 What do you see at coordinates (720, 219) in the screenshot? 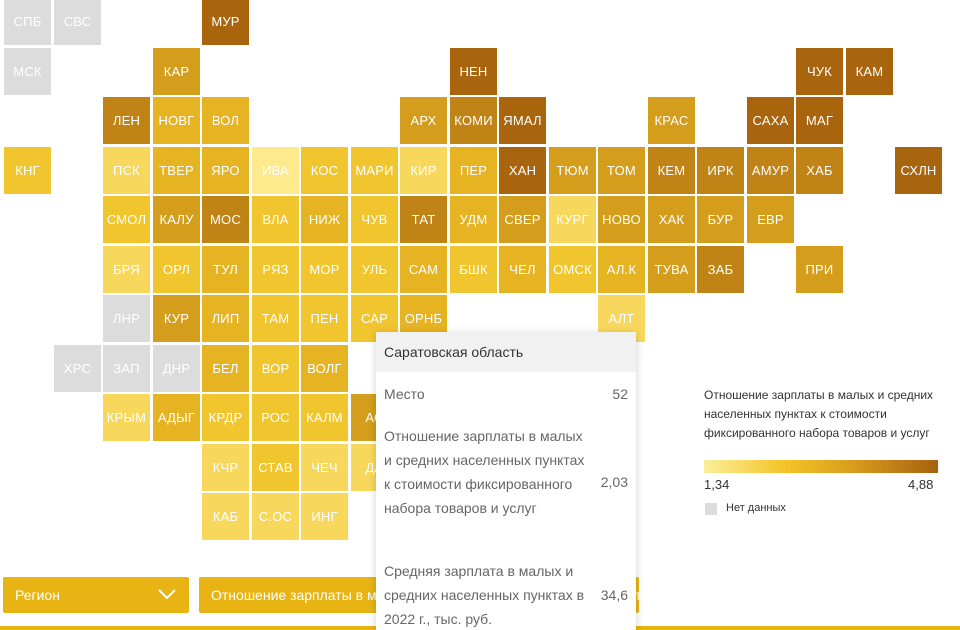
I see `region-tile: БУР` at bounding box center [720, 219].